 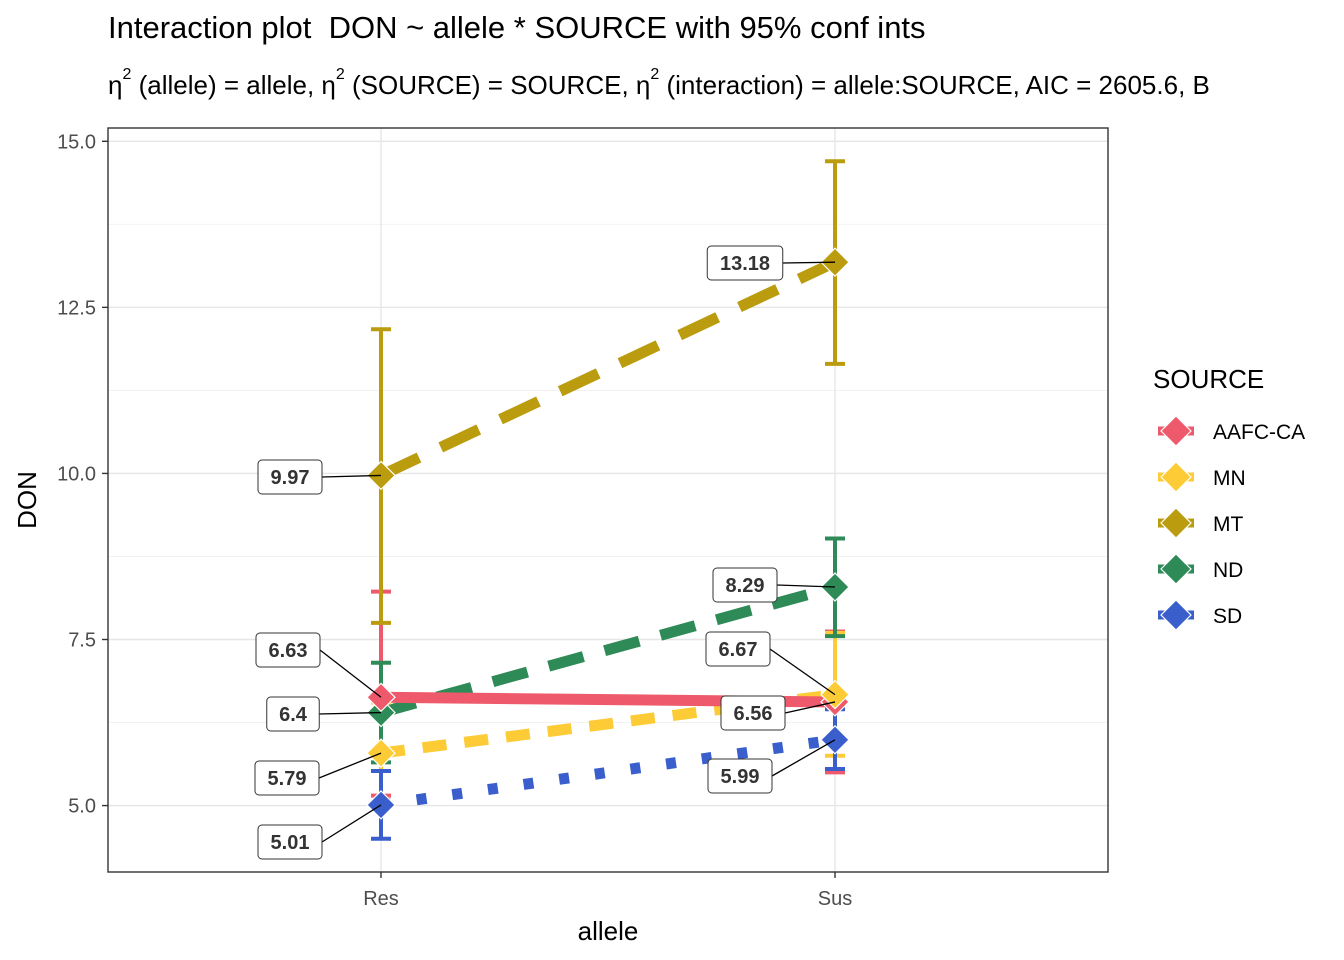 I want to click on legend-key-point-mt, so click(x=1176, y=523).